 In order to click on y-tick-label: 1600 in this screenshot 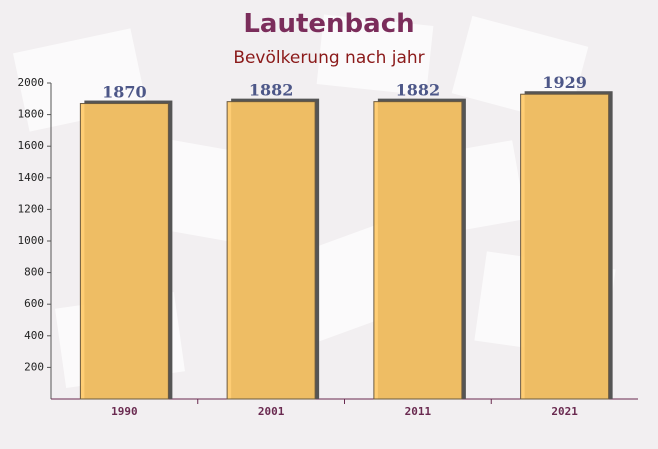, I will do `click(31, 145)`.